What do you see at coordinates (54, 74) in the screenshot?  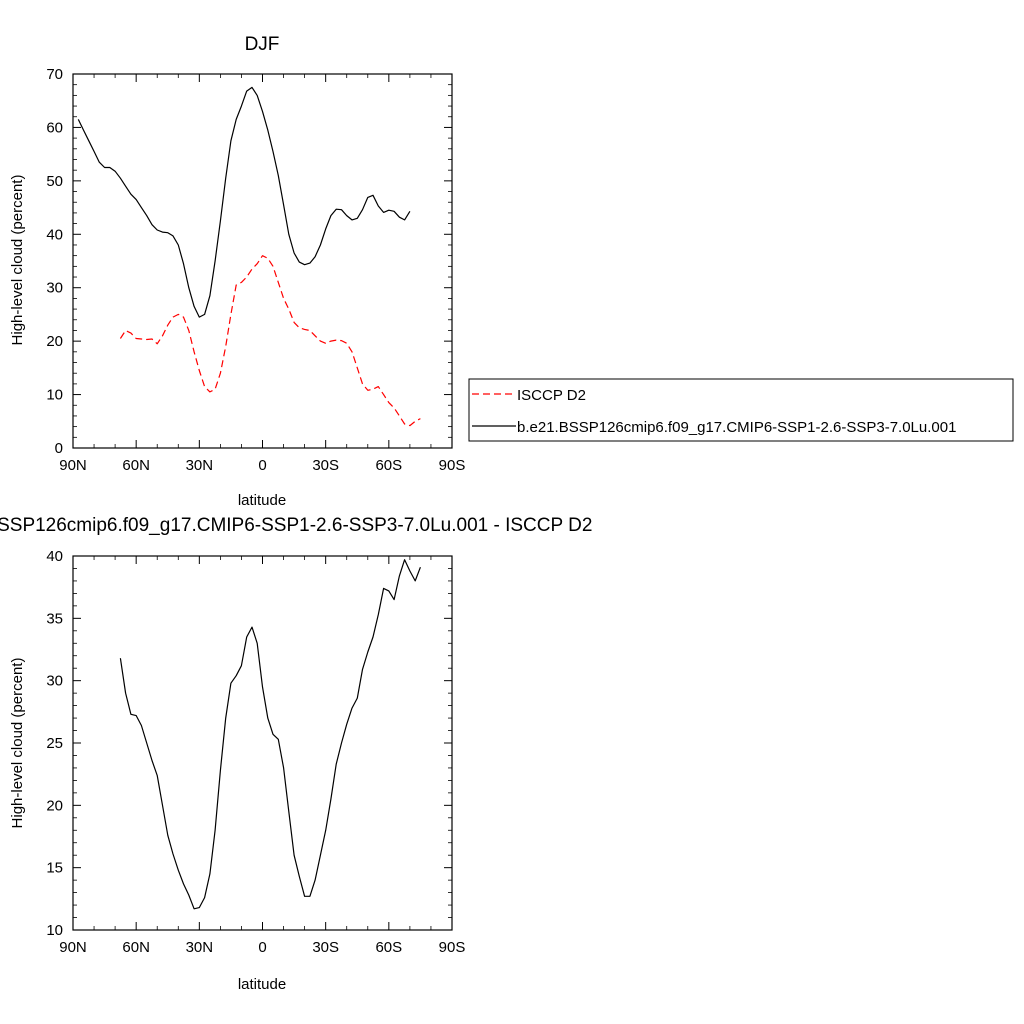 I see `top-y-tick-label: 70` at bounding box center [54, 74].